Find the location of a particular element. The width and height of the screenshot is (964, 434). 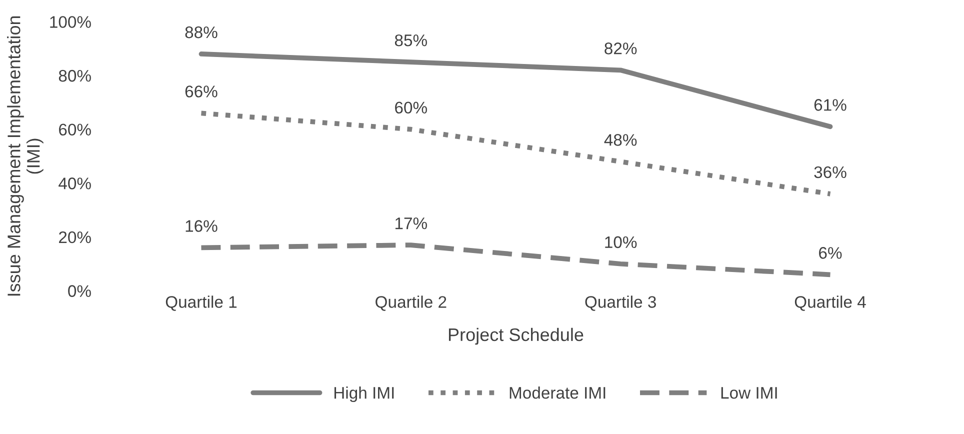

data-label: 48% is located at coordinates (620, 140).